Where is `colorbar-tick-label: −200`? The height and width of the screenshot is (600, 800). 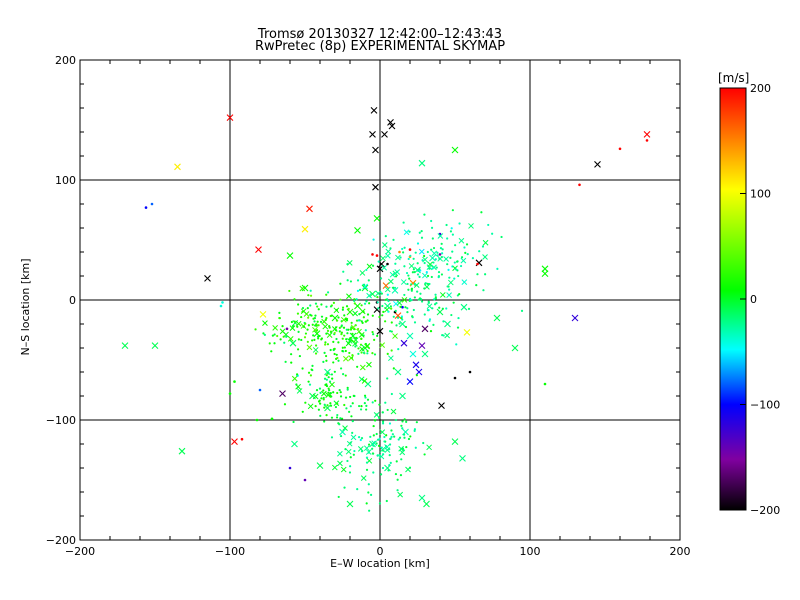
colorbar-tick-label: −200 is located at coordinates (765, 510).